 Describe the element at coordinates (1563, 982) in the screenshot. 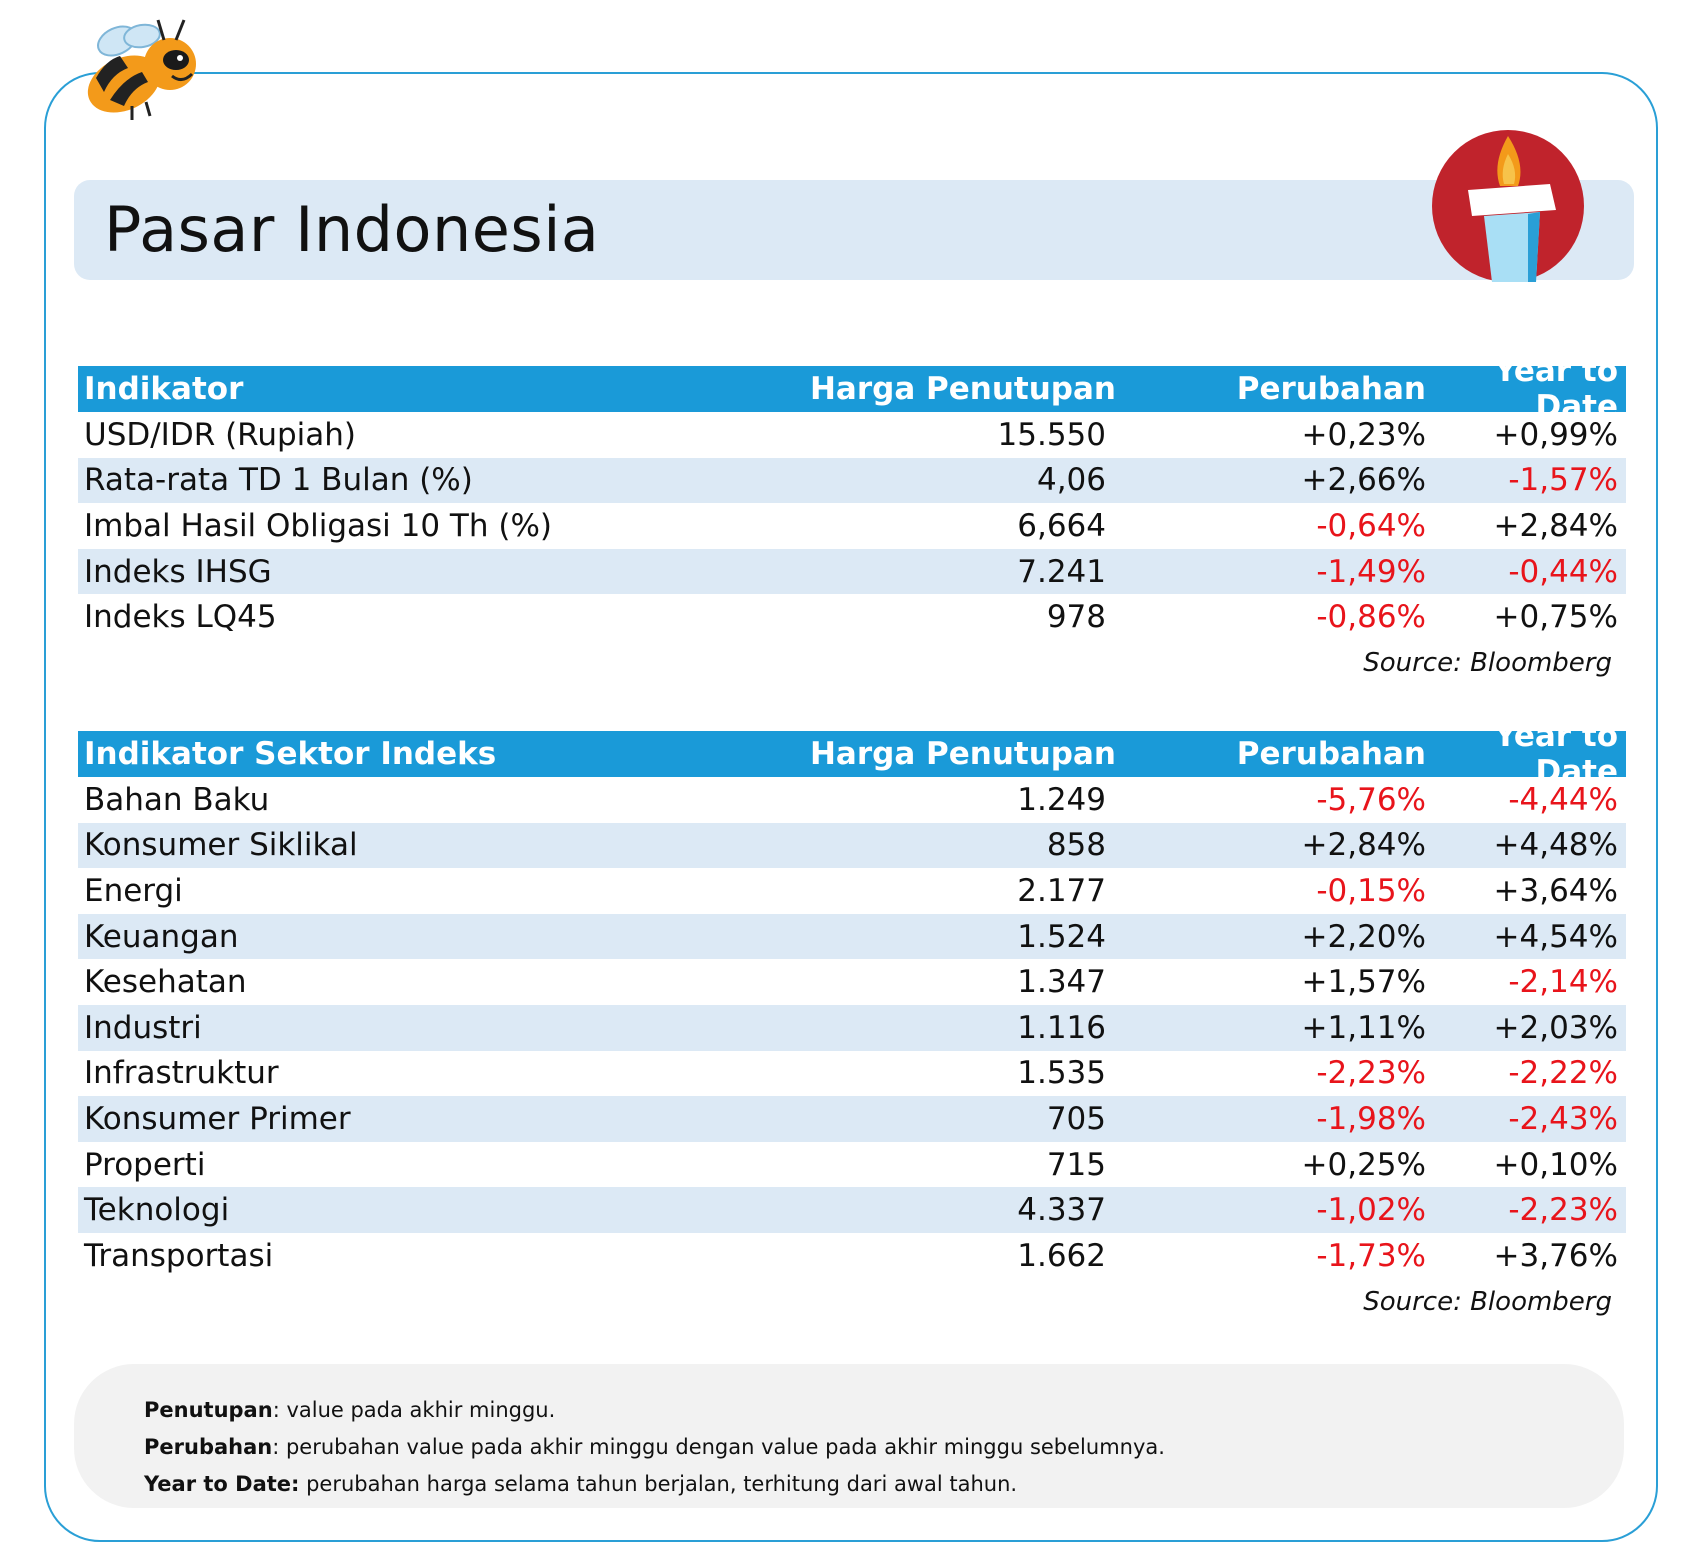

I see `cell-year-to-date: -2,14%` at that location.